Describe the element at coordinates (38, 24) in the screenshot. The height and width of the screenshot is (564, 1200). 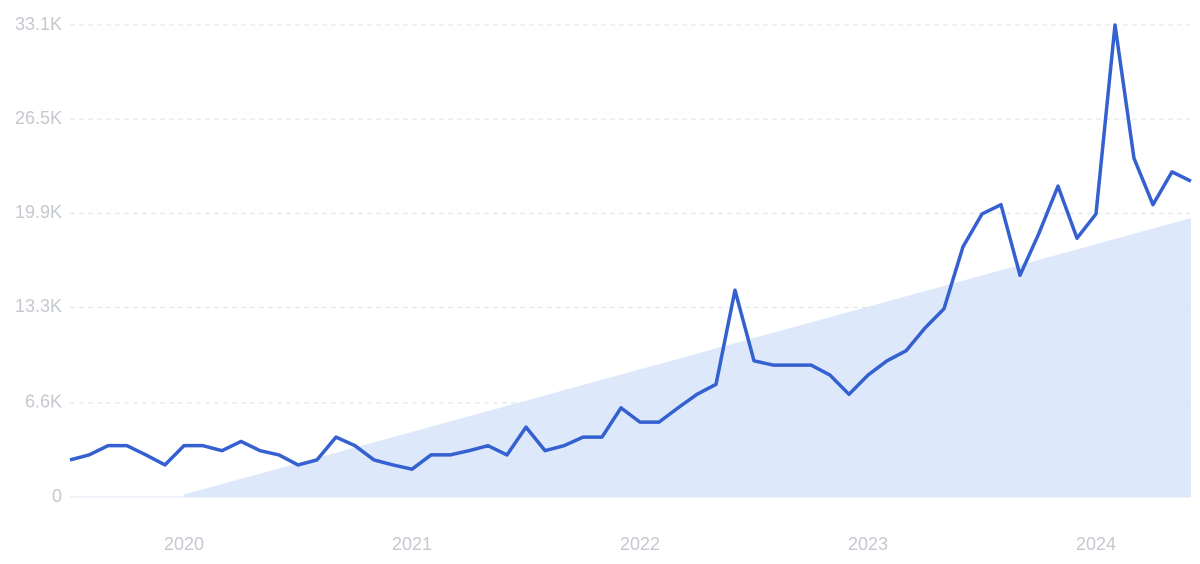
I see `y-tick-label: 33.1K` at that location.